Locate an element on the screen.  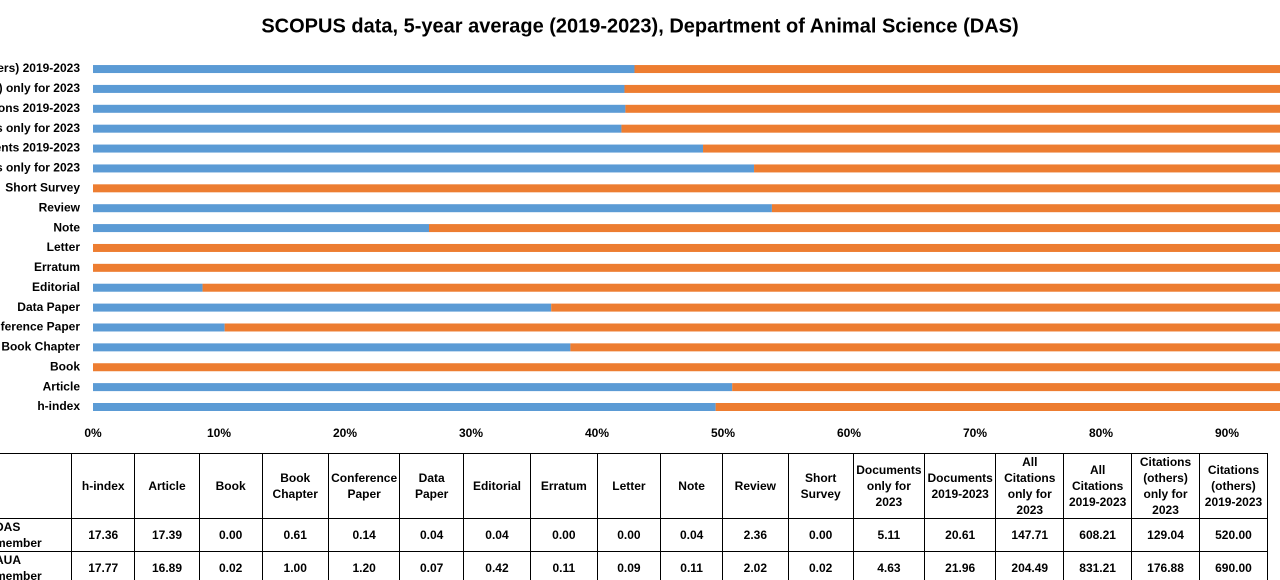
value-cell: 21.96 is located at coordinates (960, 565).